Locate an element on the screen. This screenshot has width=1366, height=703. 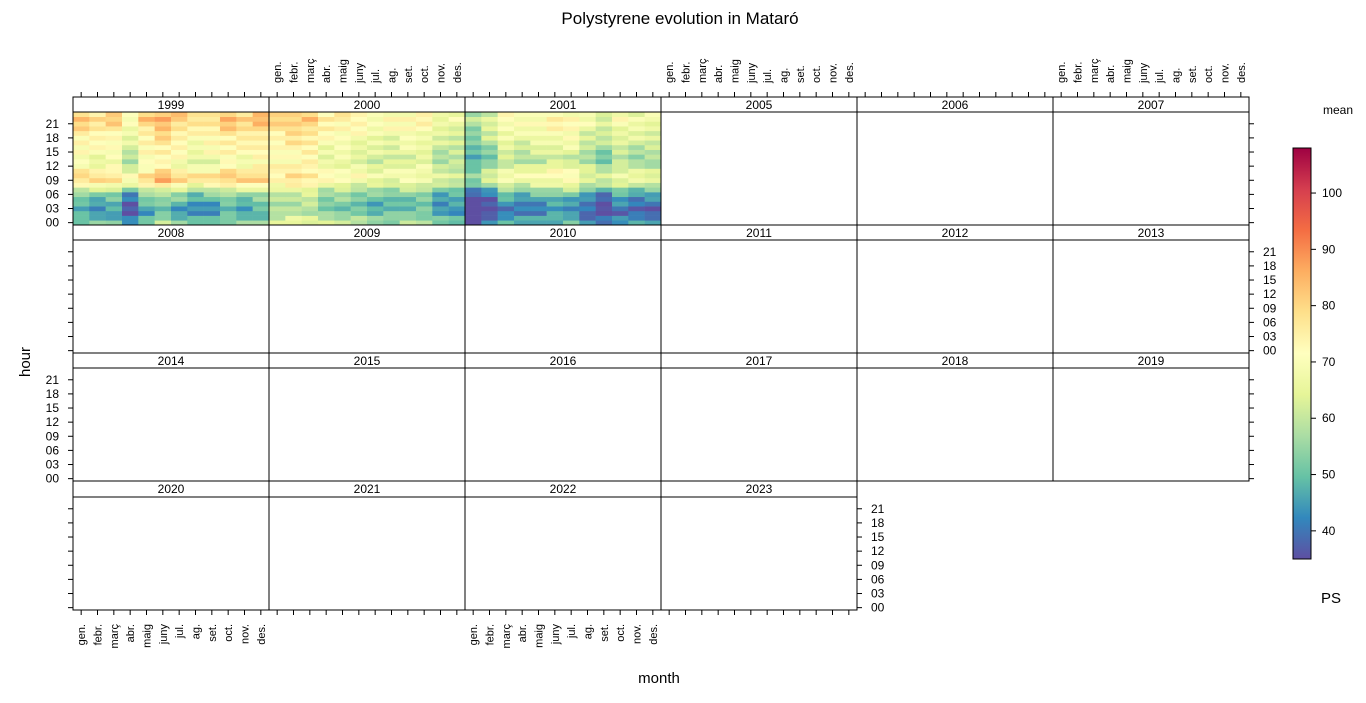
panel-2000: 2000 is located at coordinates (367, 161).